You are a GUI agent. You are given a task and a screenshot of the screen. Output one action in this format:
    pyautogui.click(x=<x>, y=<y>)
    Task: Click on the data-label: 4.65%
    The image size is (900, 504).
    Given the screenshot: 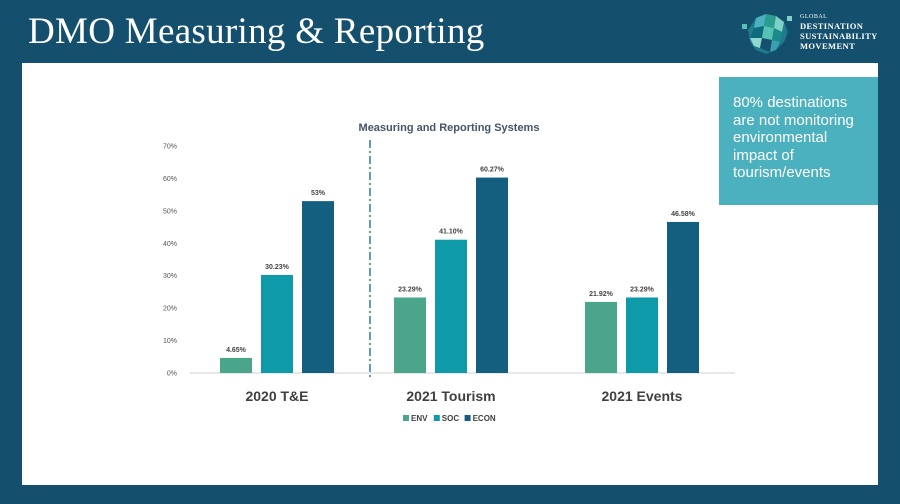 What is the action you would take?
    pyautogui.click(x=236, y=350)
    